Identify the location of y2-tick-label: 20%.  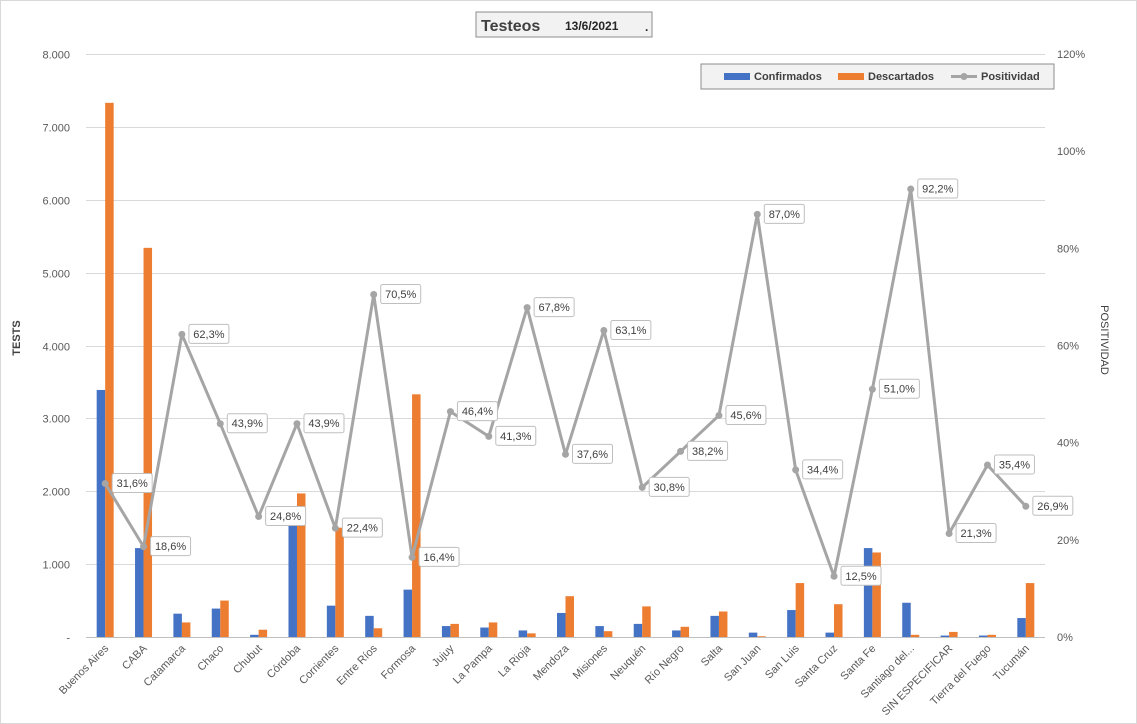
(1068, 541).